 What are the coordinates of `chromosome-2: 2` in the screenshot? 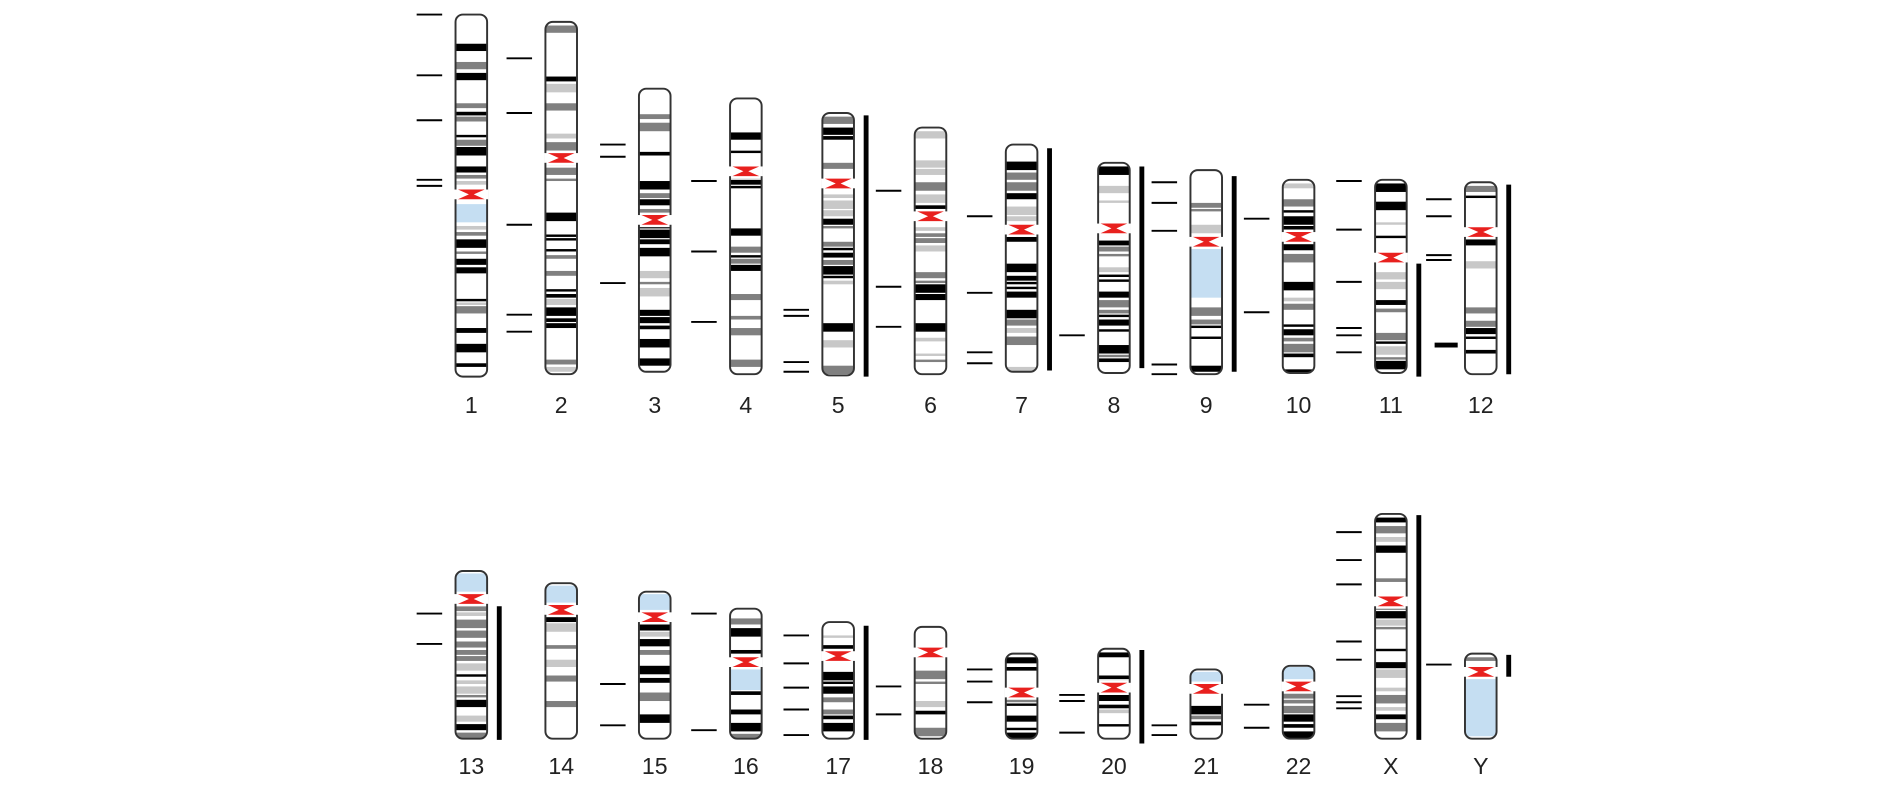 It's located at (542, 219).